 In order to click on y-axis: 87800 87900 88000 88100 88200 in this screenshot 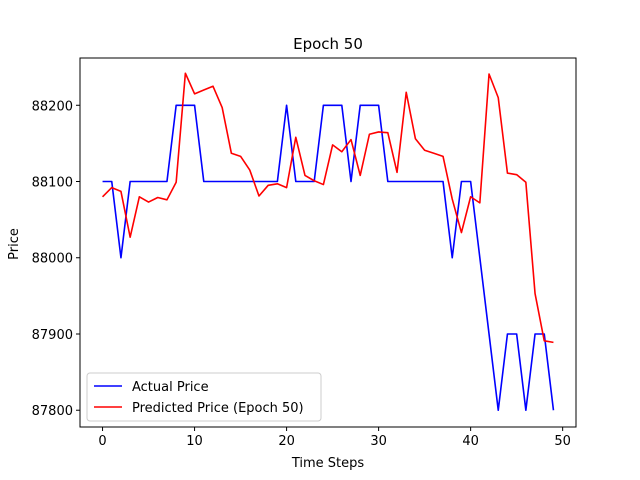, I will do `click(56, 259)`.